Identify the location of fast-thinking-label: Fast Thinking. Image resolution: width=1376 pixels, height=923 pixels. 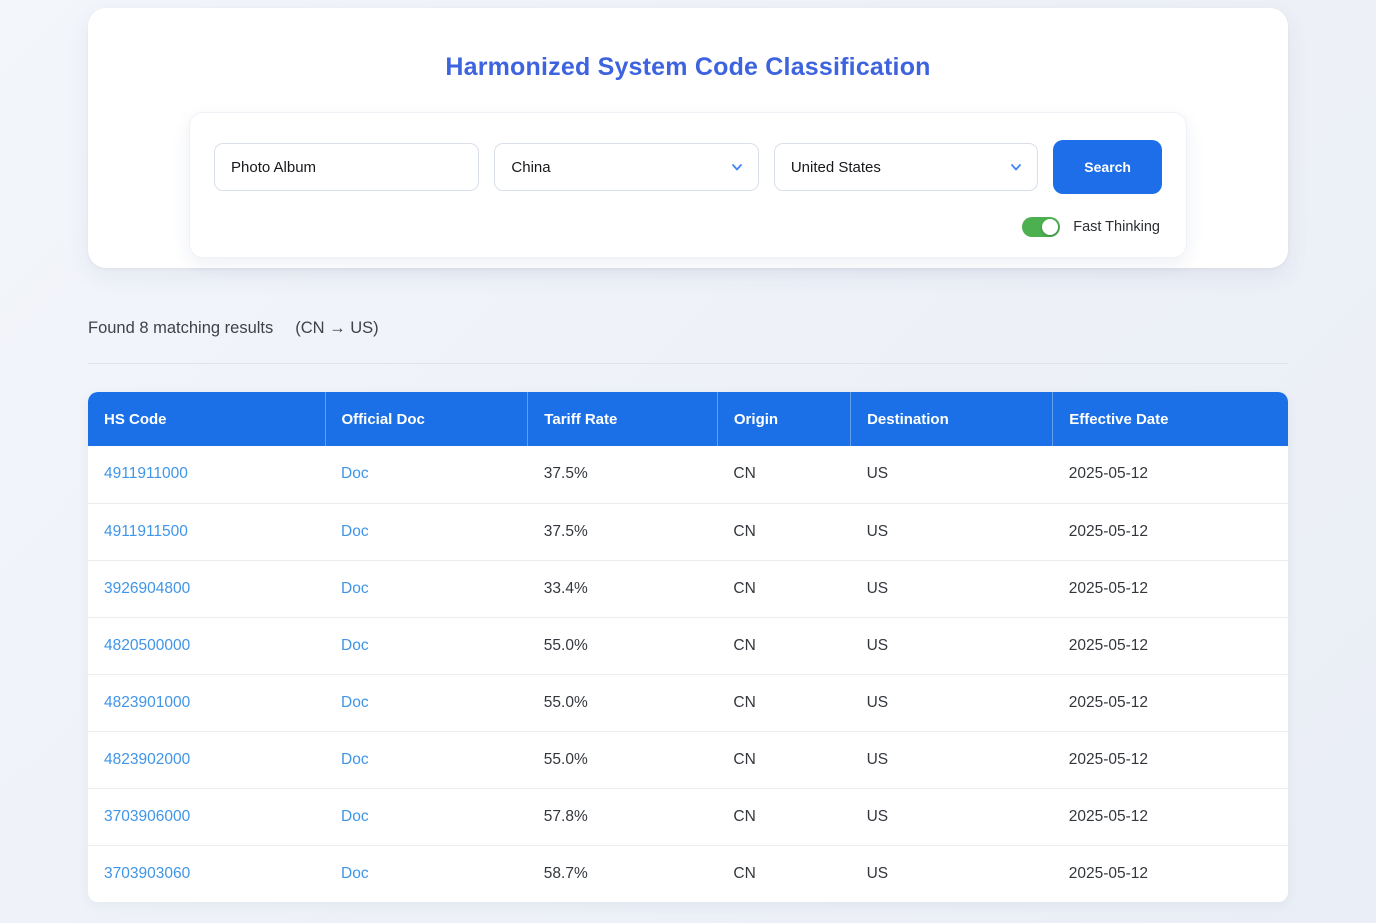
(1116, 227).